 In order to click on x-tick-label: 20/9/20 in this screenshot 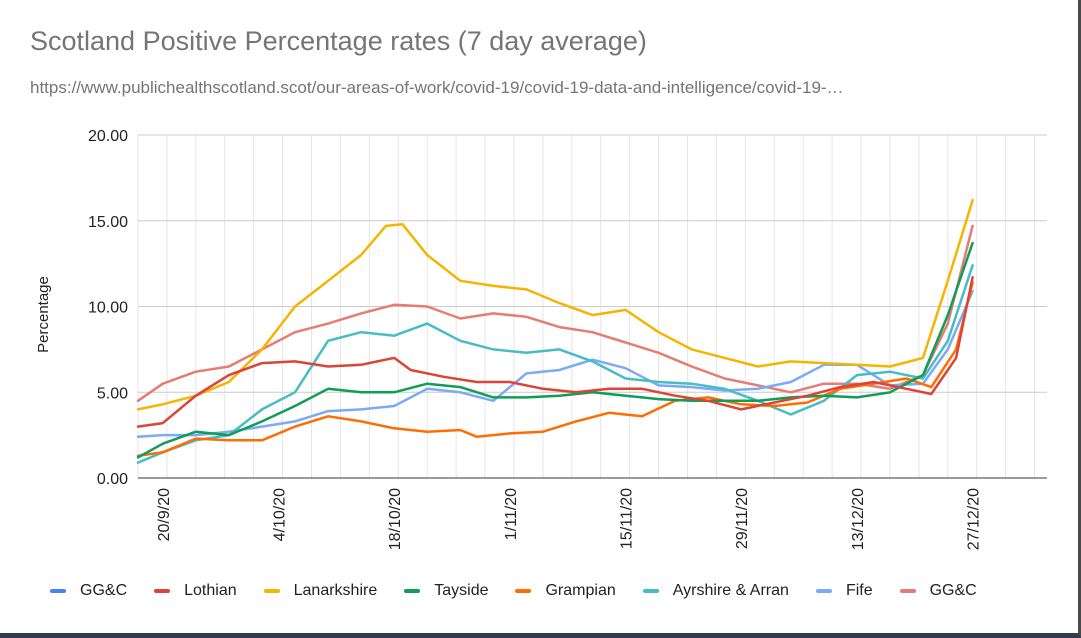, I will do `click(164, 514)`.